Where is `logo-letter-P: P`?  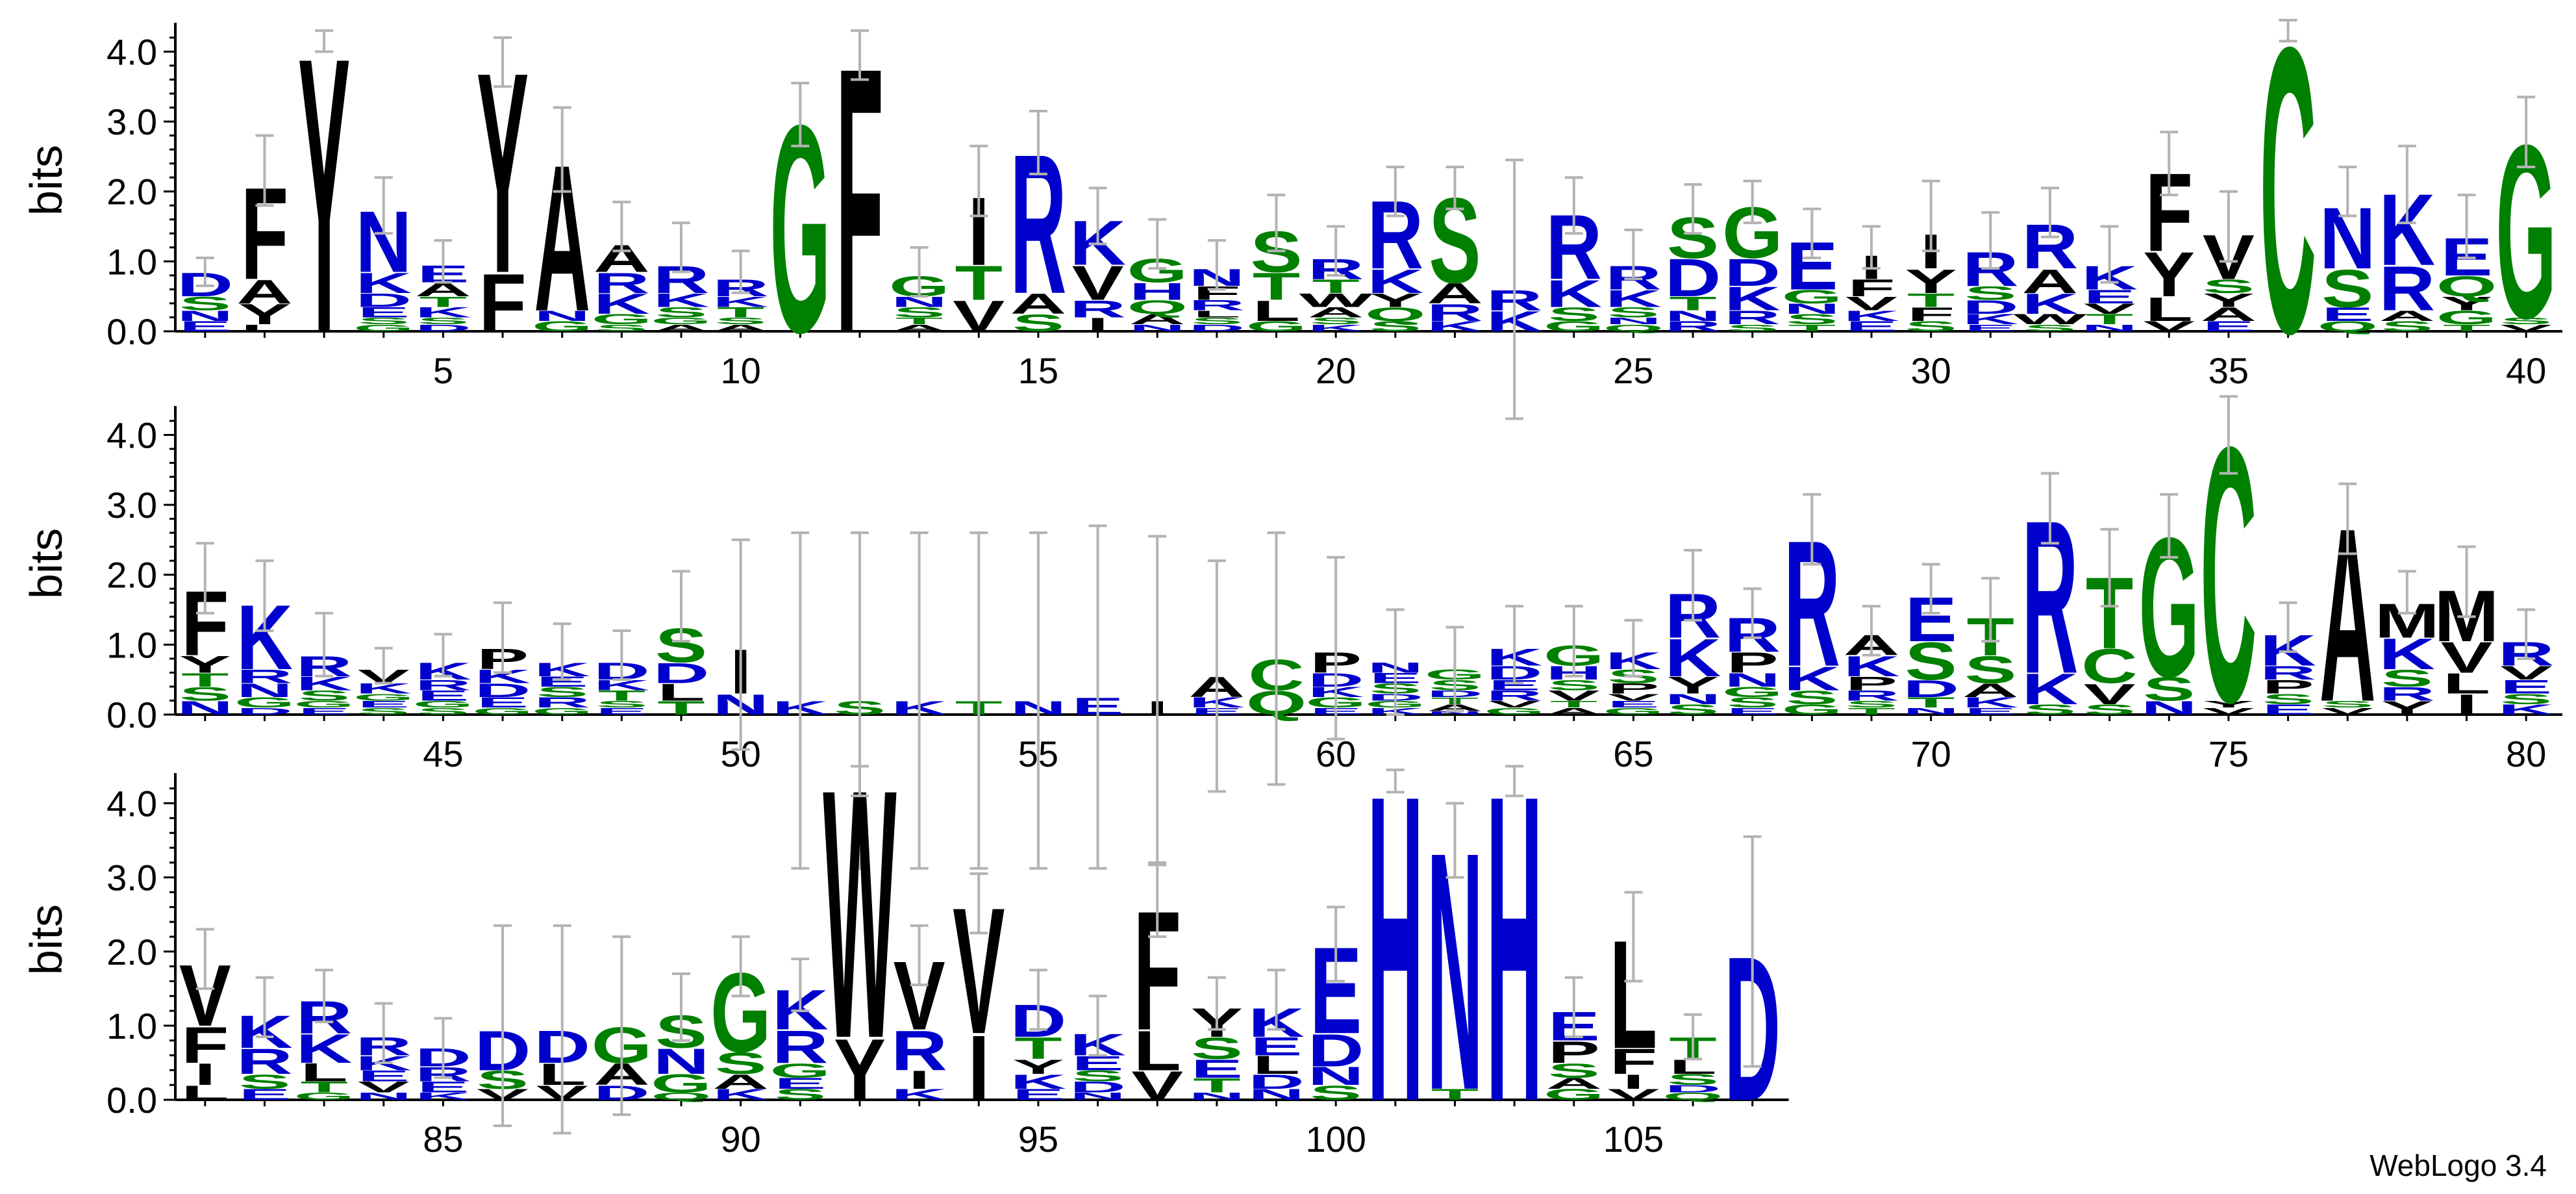
logo-letter-P: P is located at coordinates (1871, 683).